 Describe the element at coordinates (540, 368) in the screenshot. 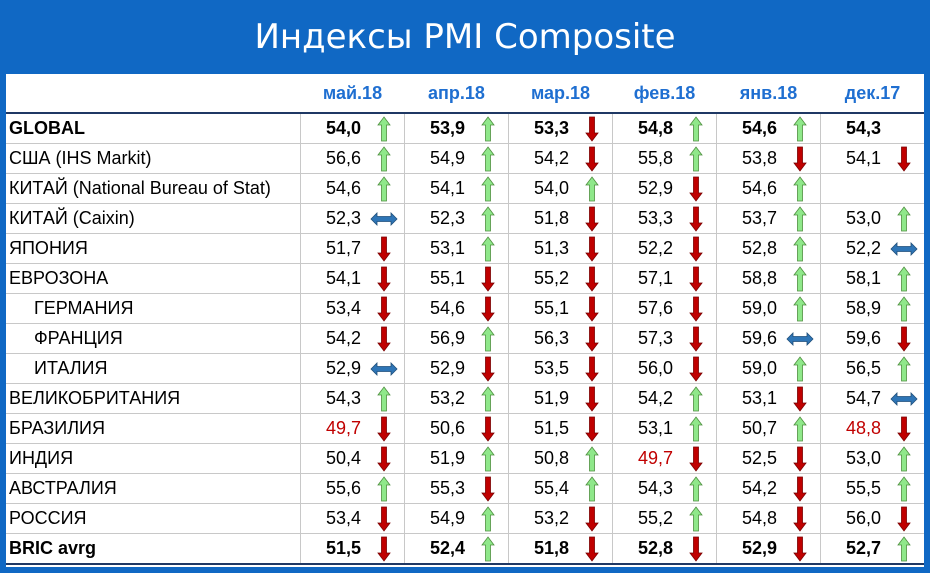

I see `value-cell: 53,5` at that location.